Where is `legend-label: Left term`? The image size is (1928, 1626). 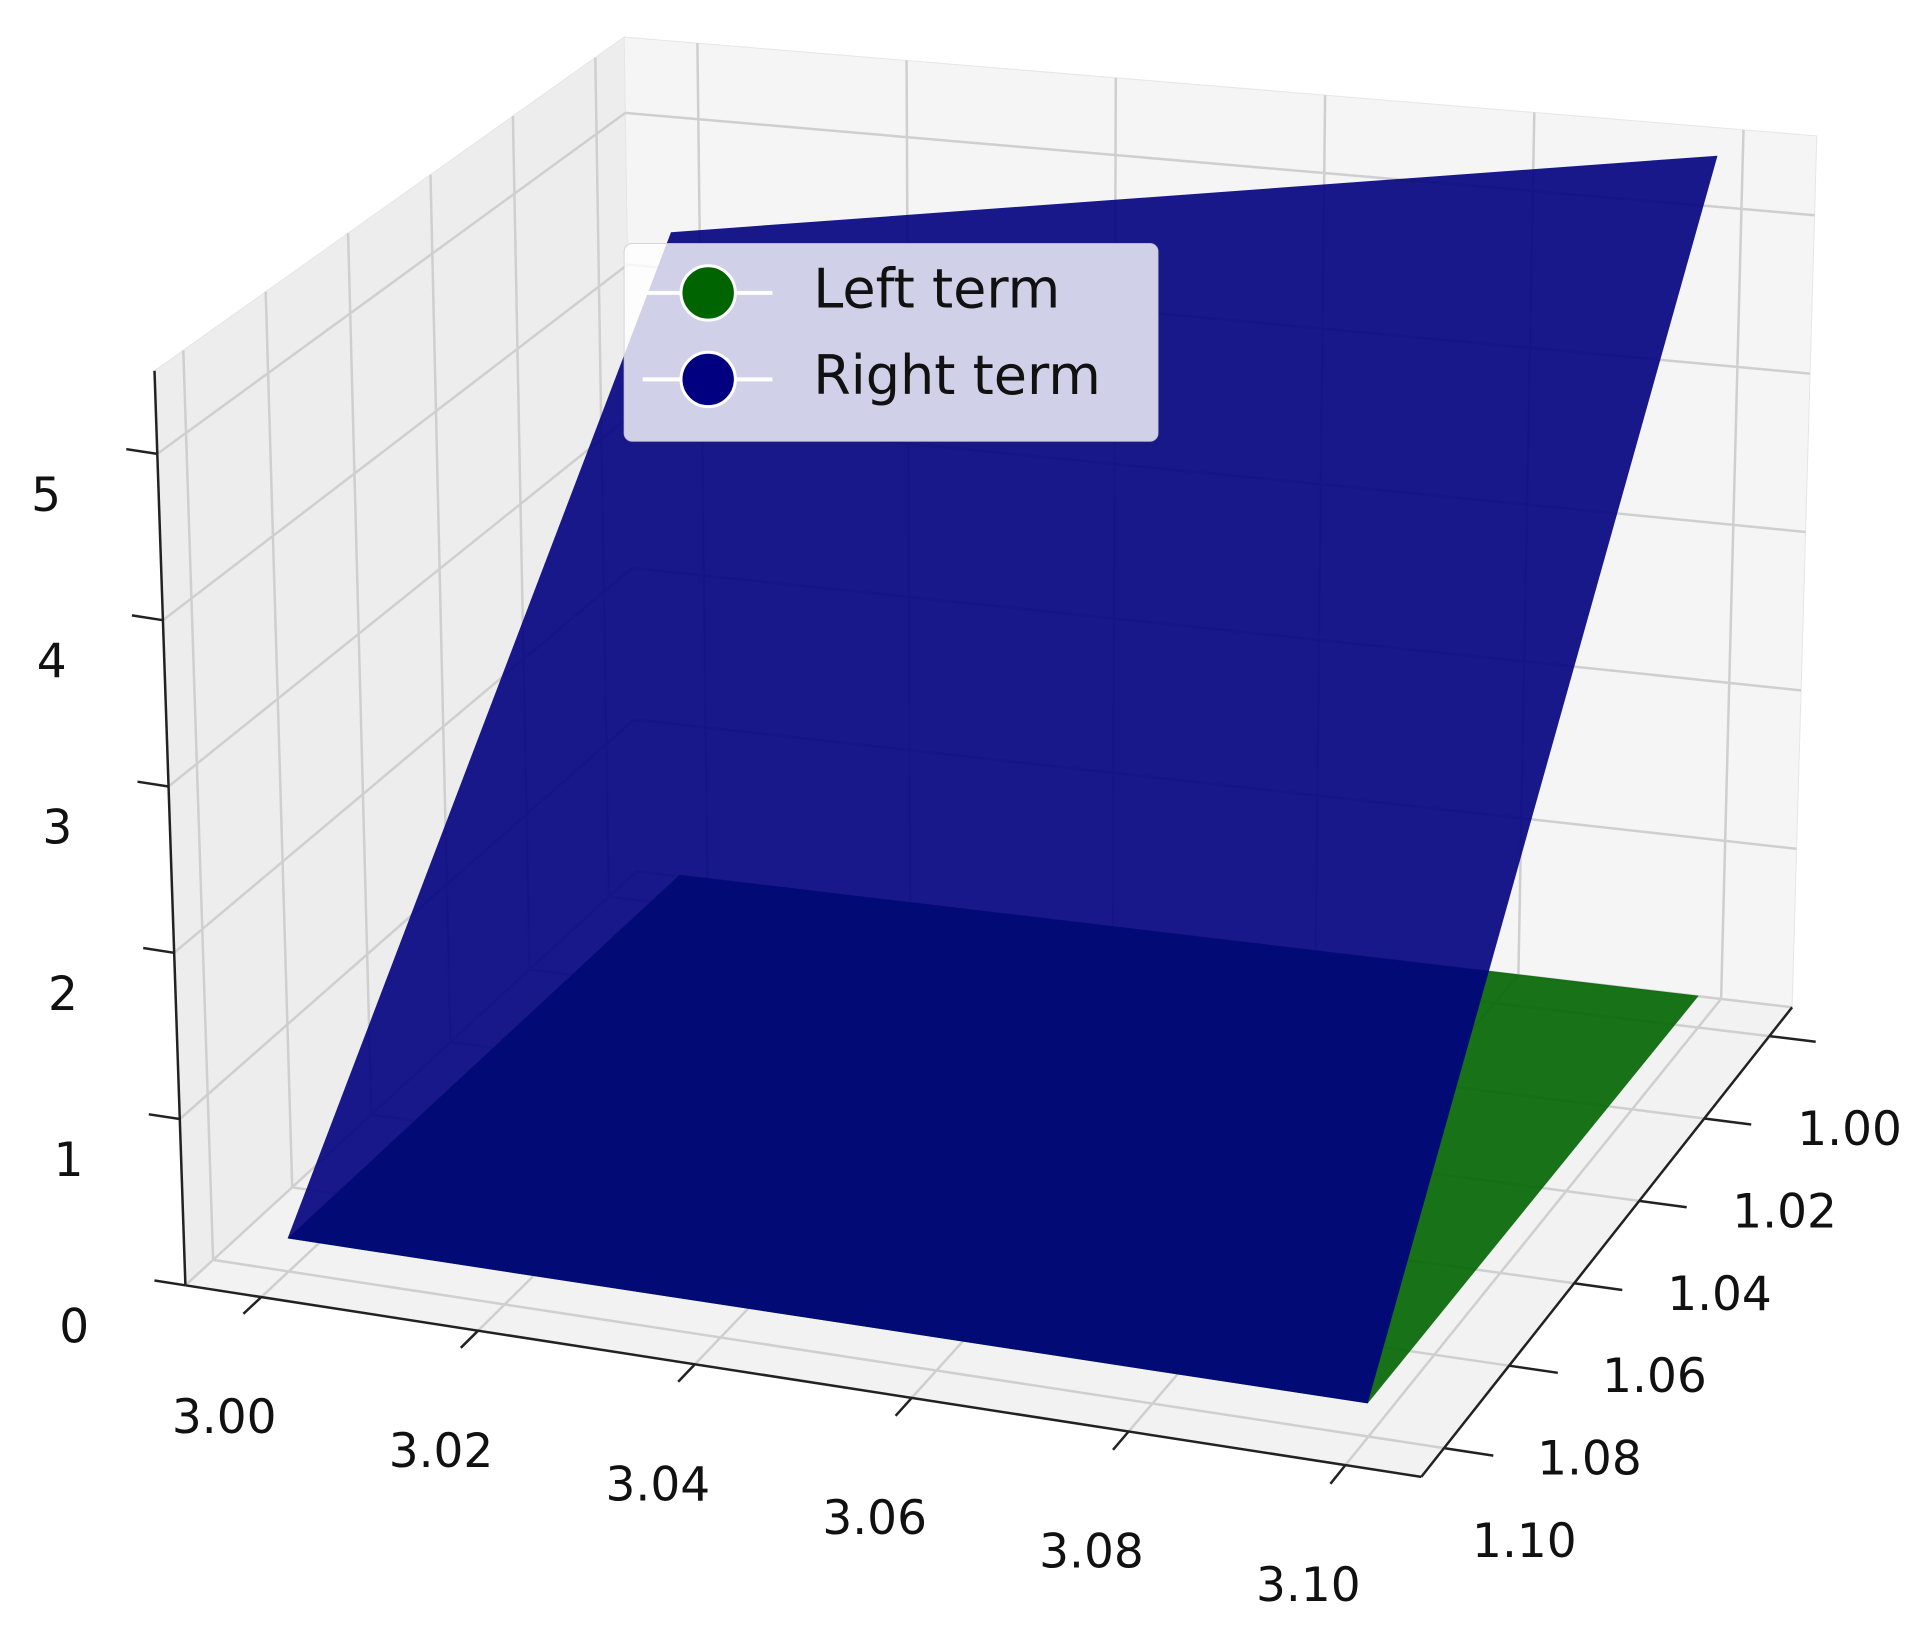
legend-label: Left term is located at coordinates (936, 289).